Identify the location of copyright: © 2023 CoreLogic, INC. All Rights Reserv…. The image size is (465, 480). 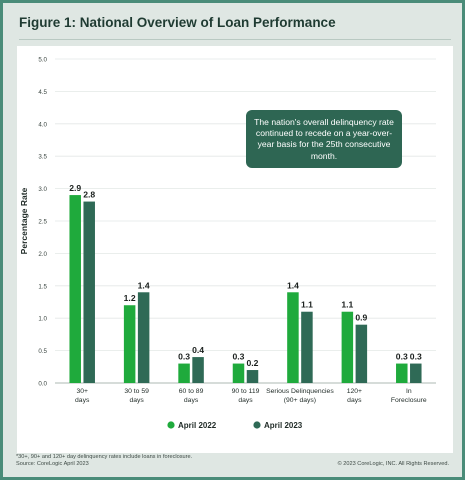
(393, 464).